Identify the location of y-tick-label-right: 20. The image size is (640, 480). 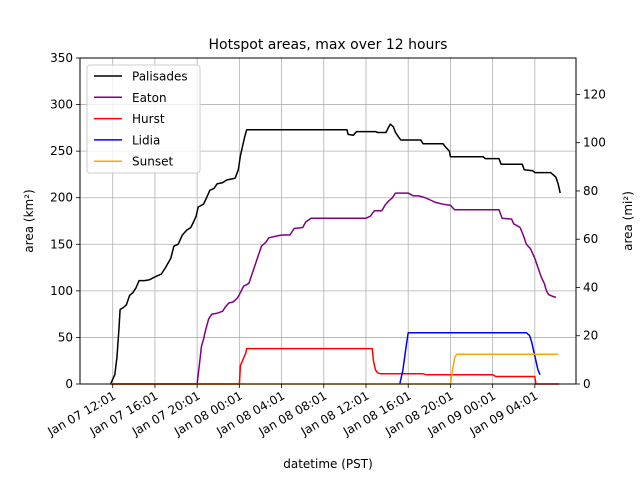
(590, 336).